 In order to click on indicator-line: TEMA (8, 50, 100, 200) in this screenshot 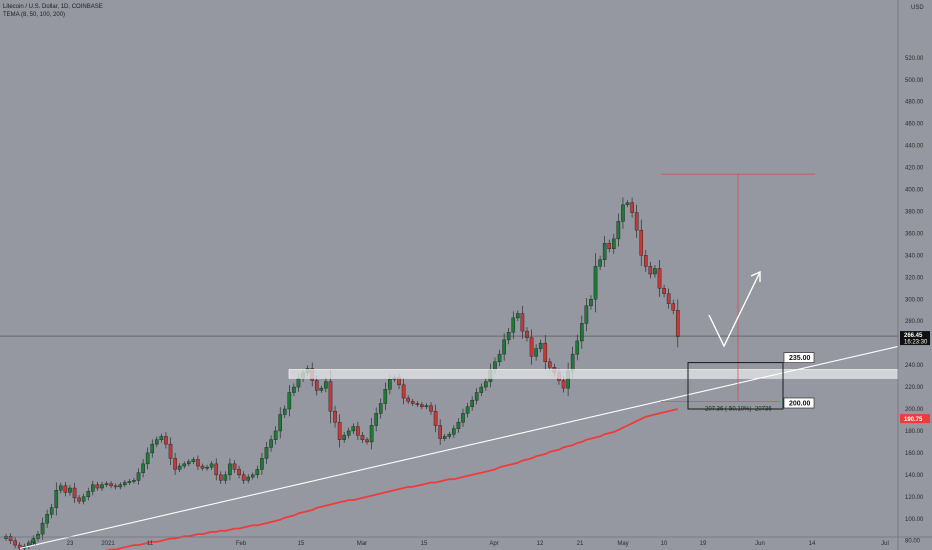, I will do `click(34, 15)`.